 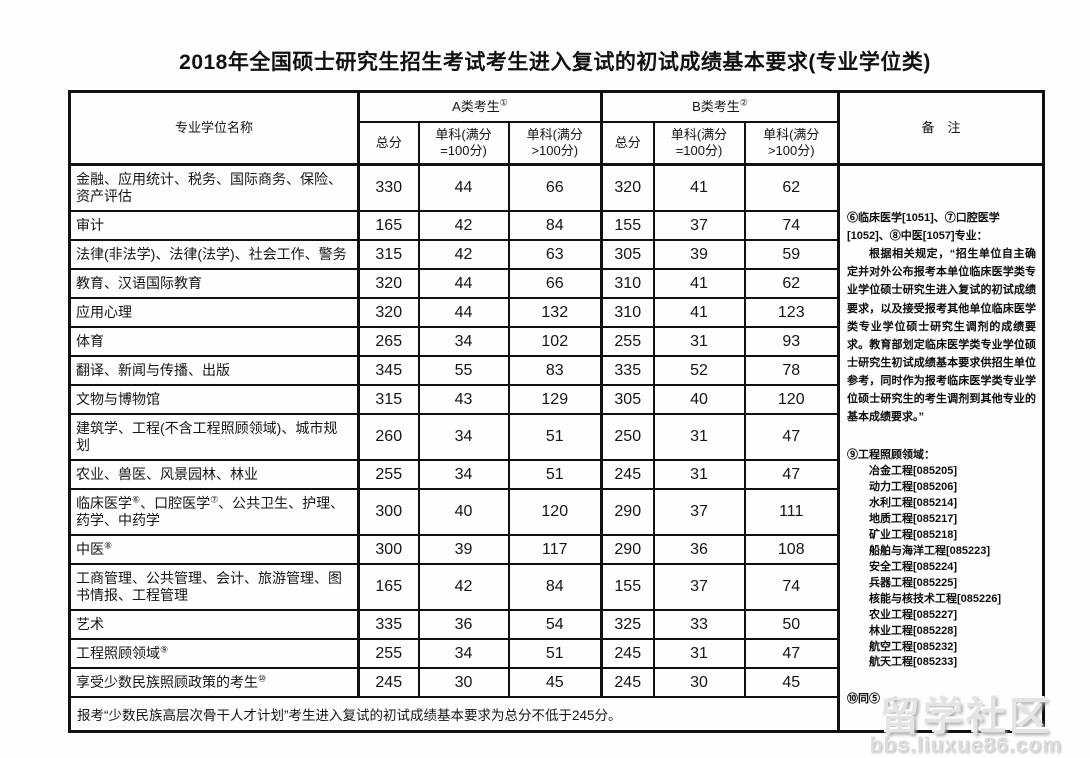 What do you see at coordinates (720, 106) in the screenshot?
I see `col-header-group-b: B类考生②` at bounding box center [720, 106].